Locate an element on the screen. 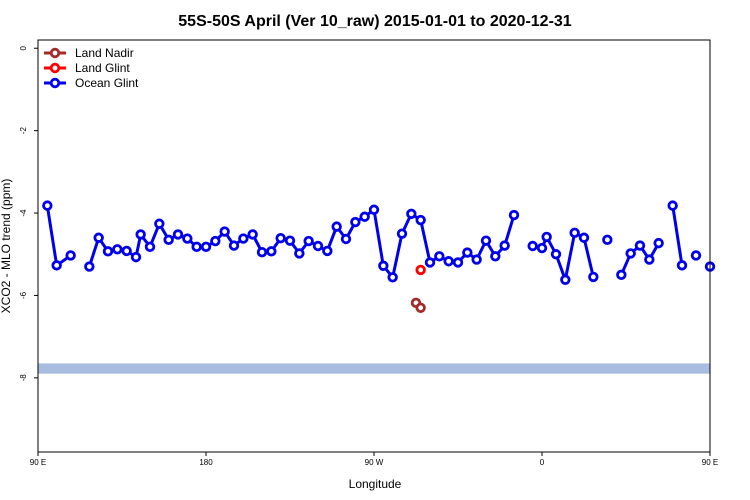 This screenshot has width=750, height=500. legend-item: Ocean Glint is located at coordinates (91, 83).